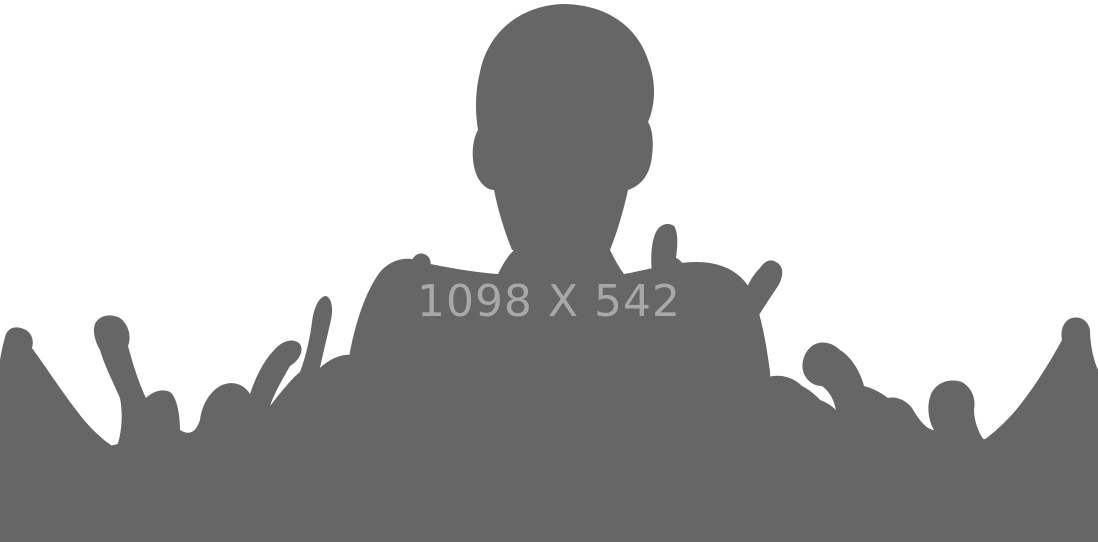 This screenshot has width=1098, height=542. Describe the element at coordinates (549, 301) in the screenshot. I see `dimension-label: 1098 X 542` at that location.